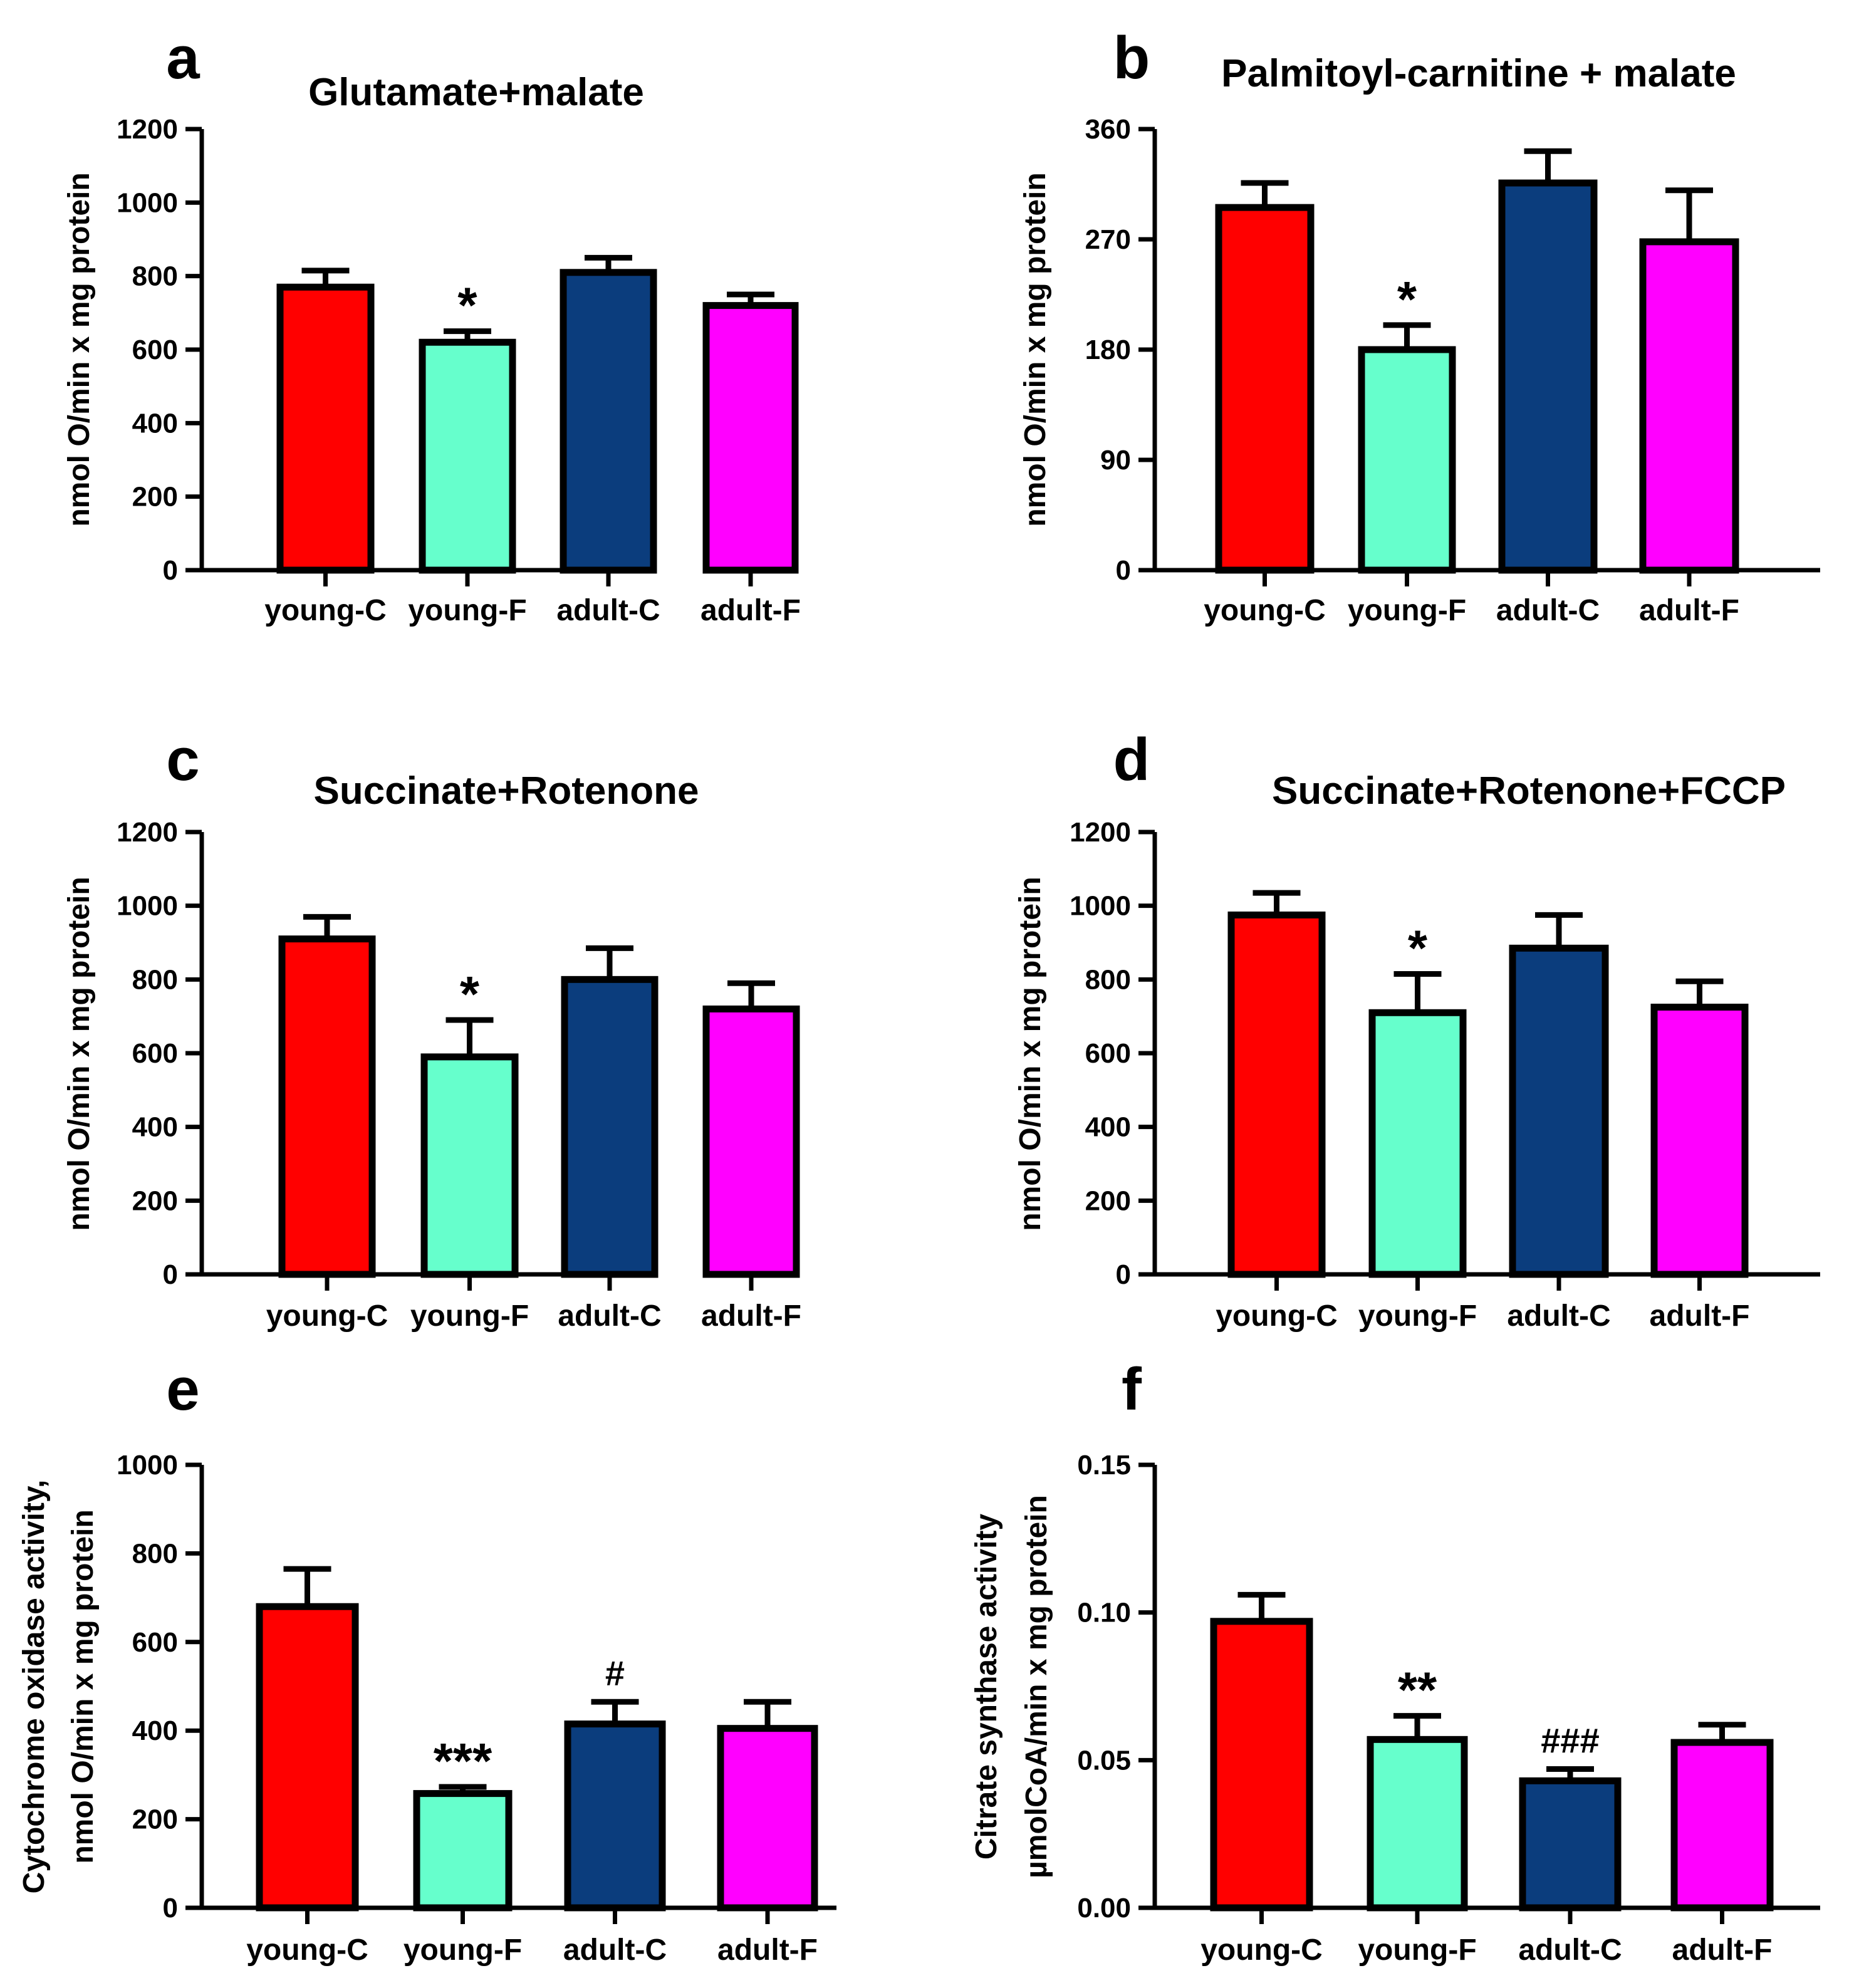 Image resolution: width=1854 pixels, height=1988 pixels. What do you see at coordinates (1417, 1690) in the screenshot?
I see `significance-marker: **` at bounding box center [1417, 1690].